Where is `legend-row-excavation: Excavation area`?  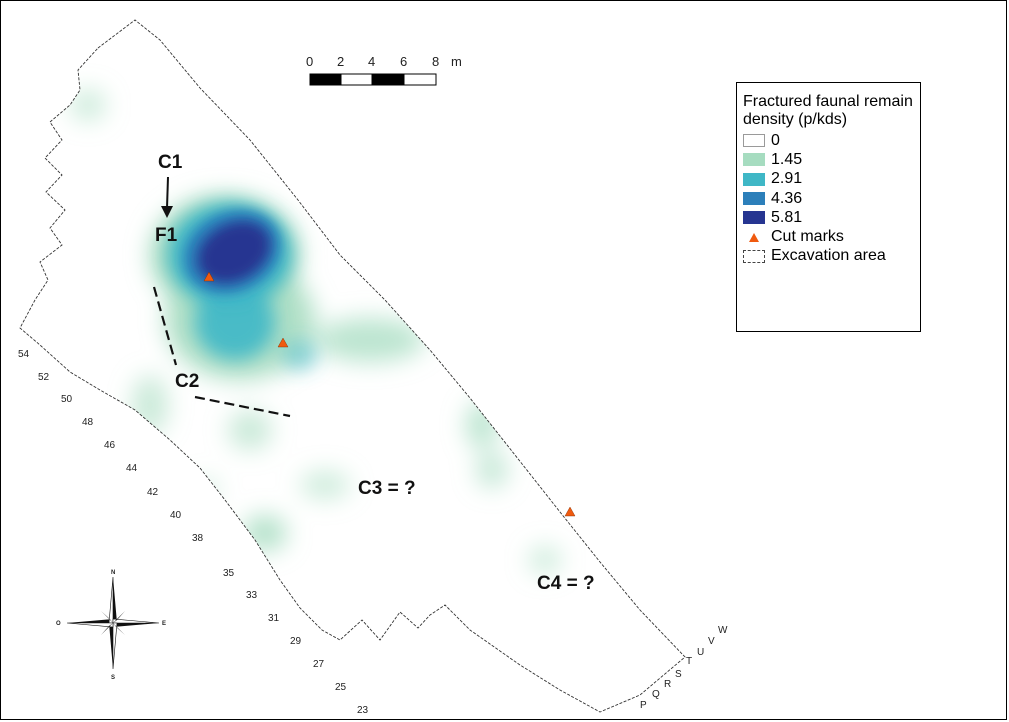
legend-row-excavation: Excavation area is located at coordinates (828, 256).